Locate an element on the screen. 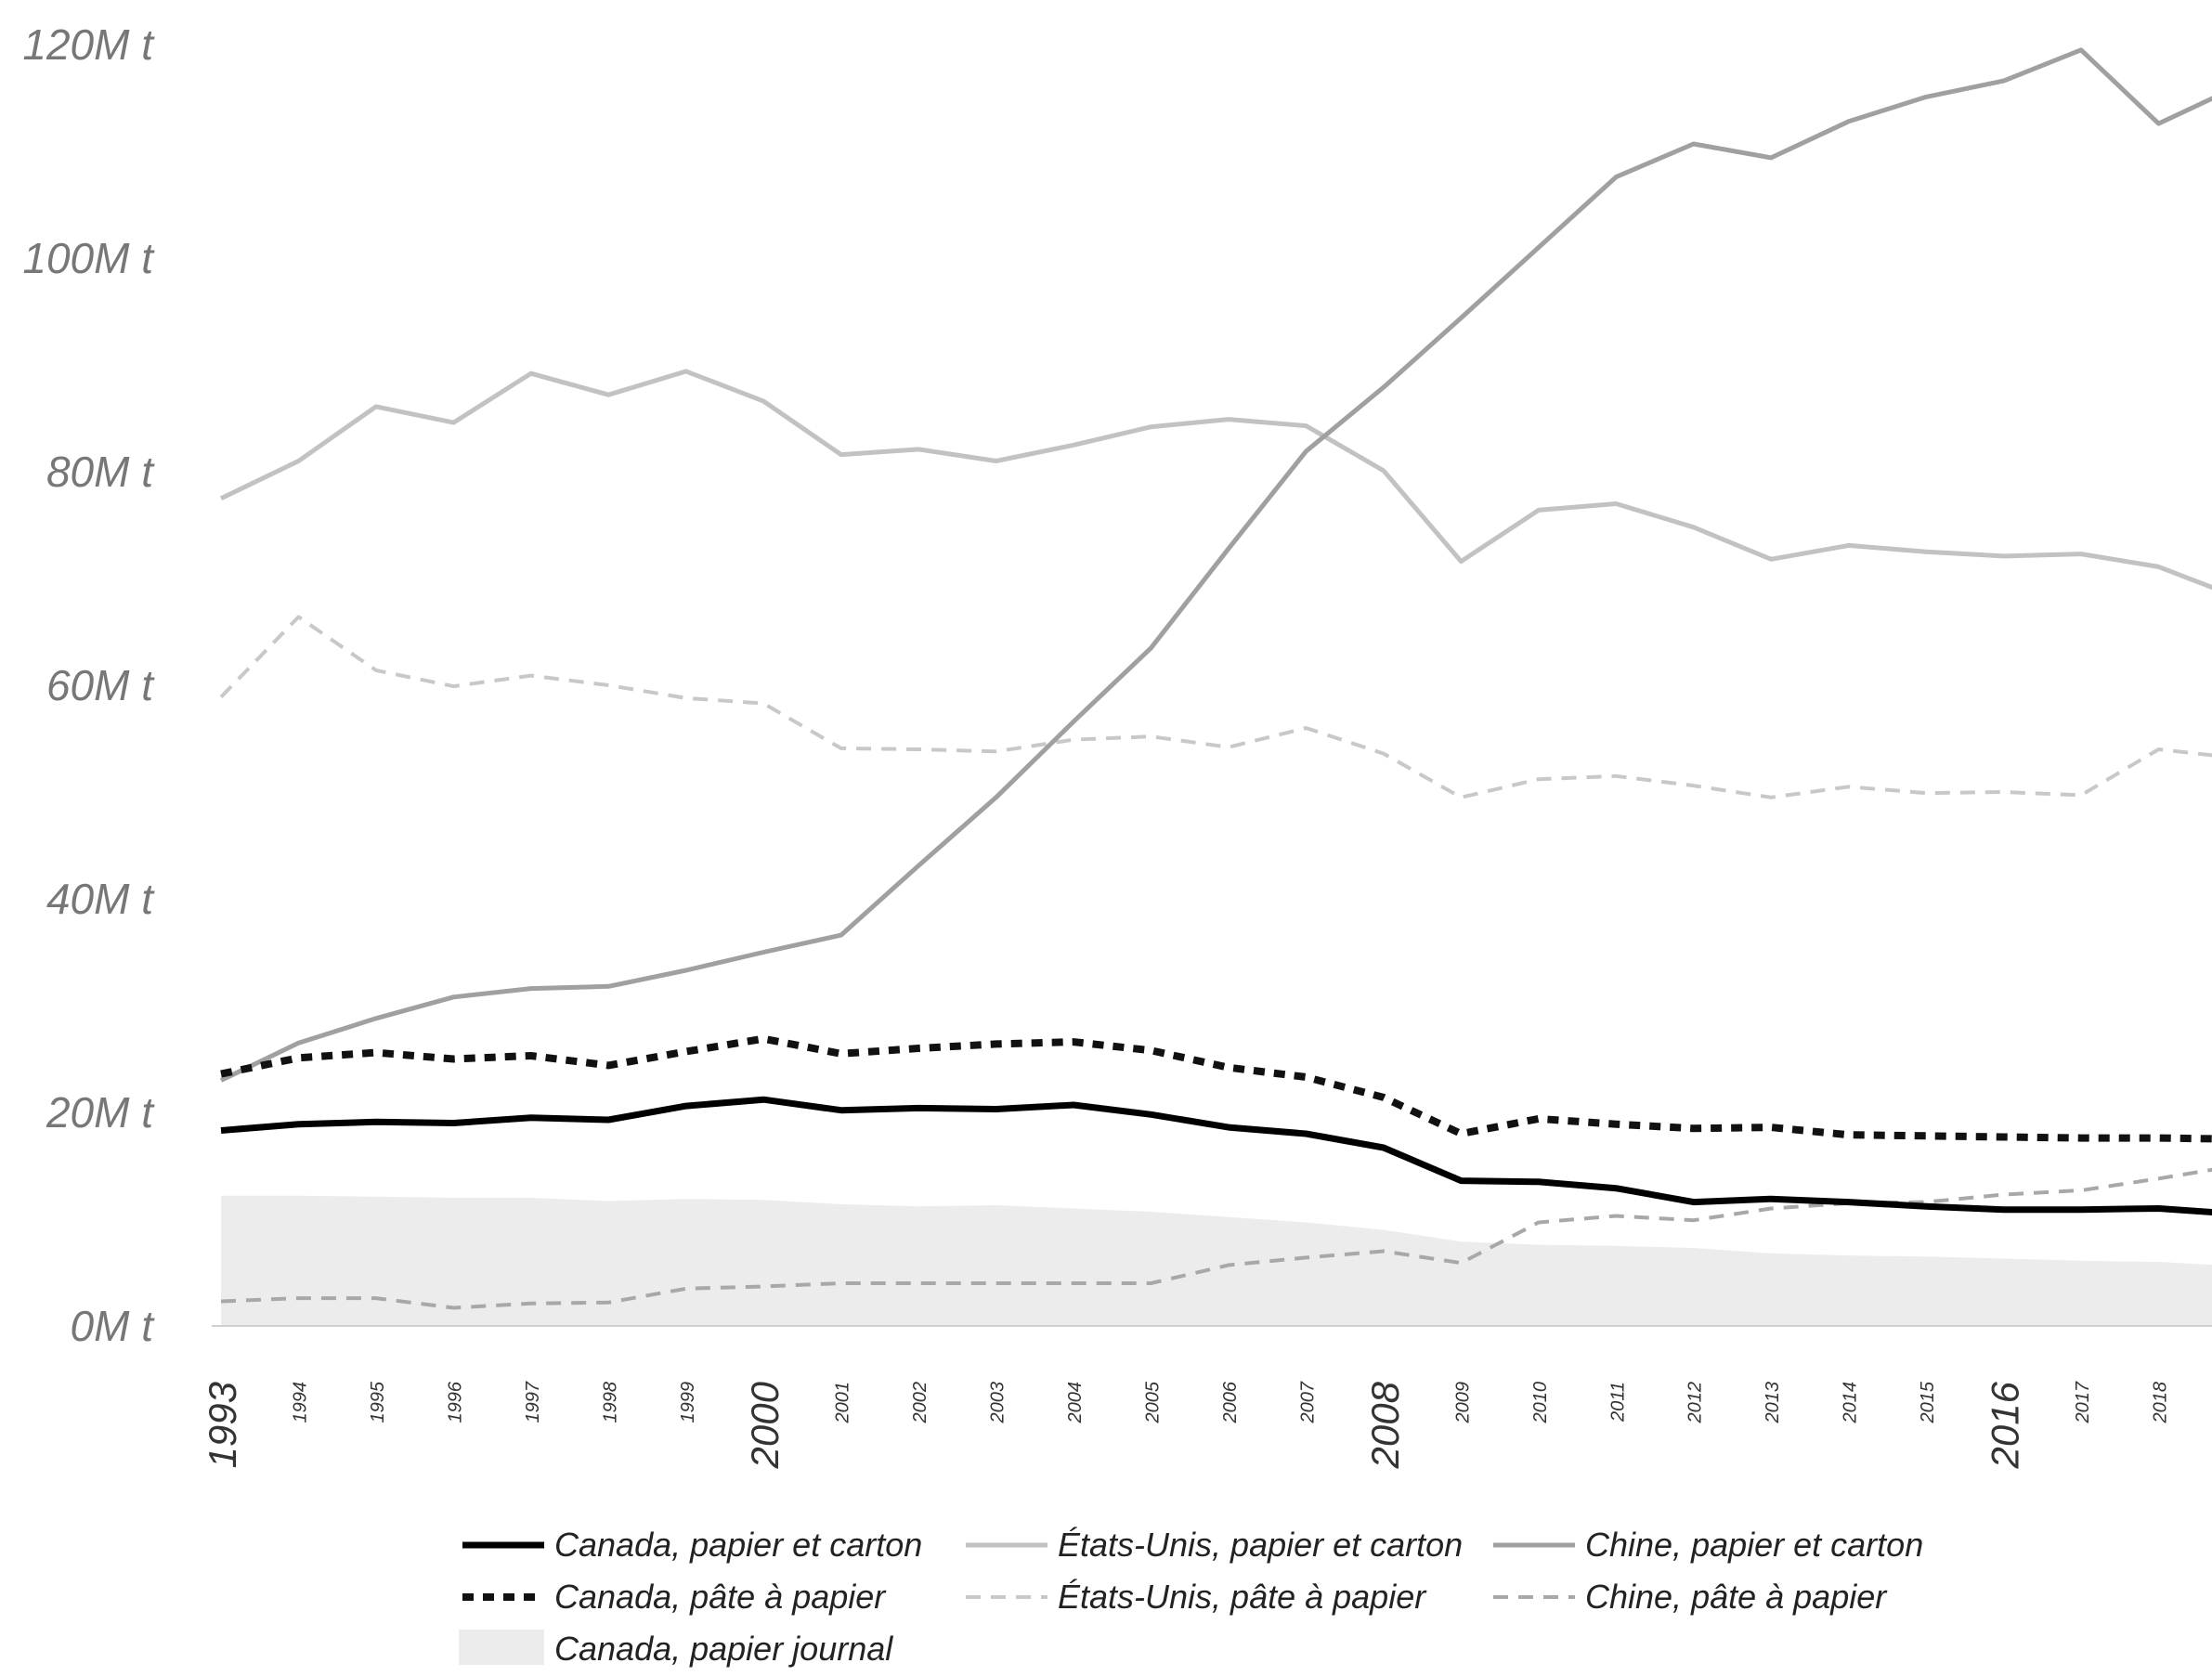 The width and height of the screenshot is (2212, 1676). x-tick-label: 2005 is located at coordinates (1153, 1402).